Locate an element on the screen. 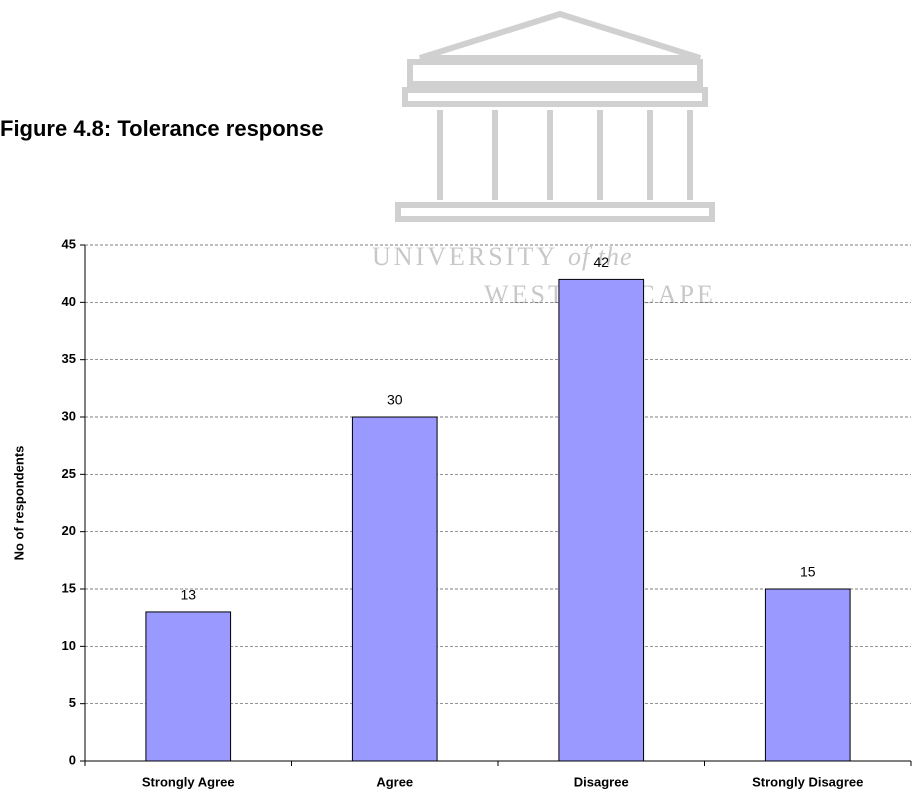 This screenshot has height=798, width=921. data-label: 13 is located at coordinates (188, 595).